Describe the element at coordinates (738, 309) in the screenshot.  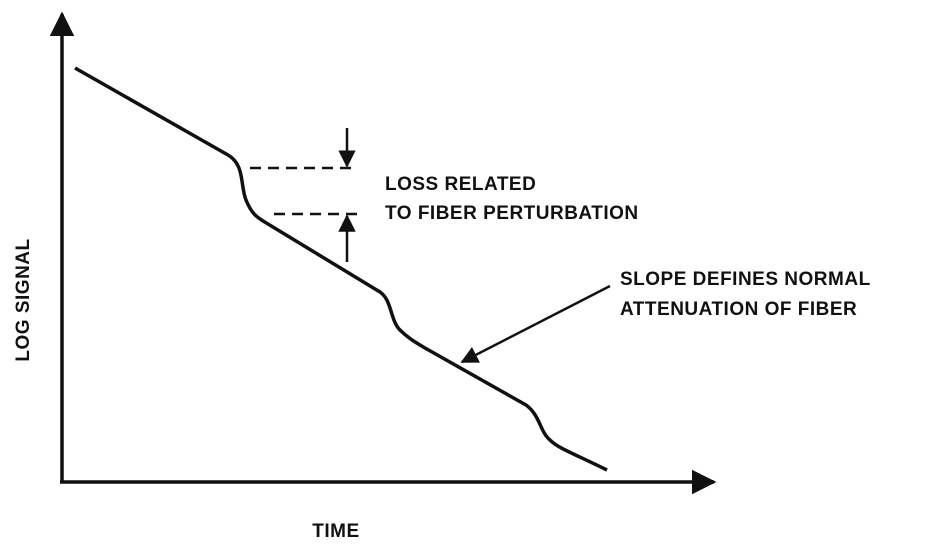
I see `annotation-text: ATTENUATION OF FIBER` at that location.